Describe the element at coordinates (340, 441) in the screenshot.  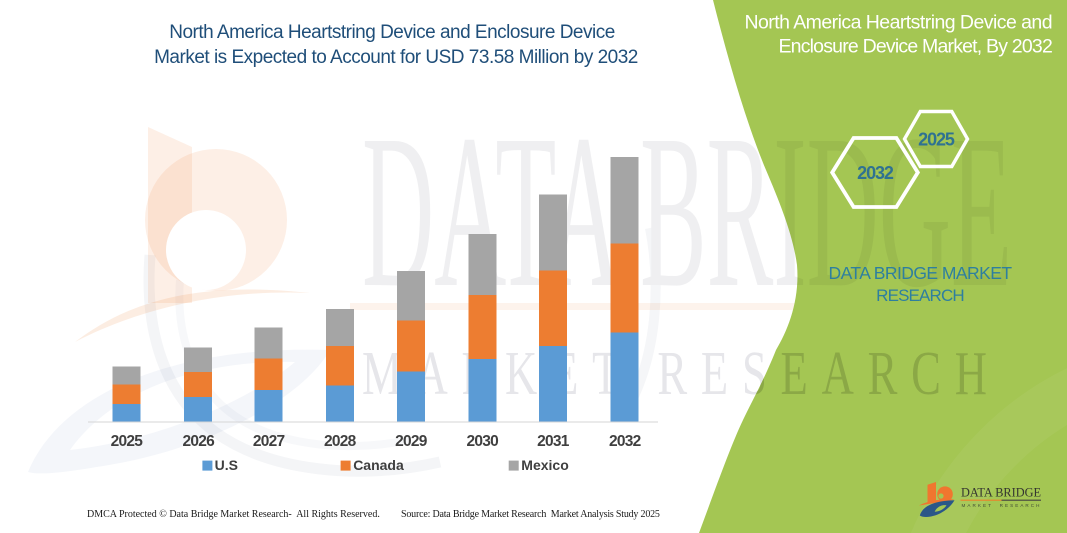
I see `svg-text: 2028` at that location.